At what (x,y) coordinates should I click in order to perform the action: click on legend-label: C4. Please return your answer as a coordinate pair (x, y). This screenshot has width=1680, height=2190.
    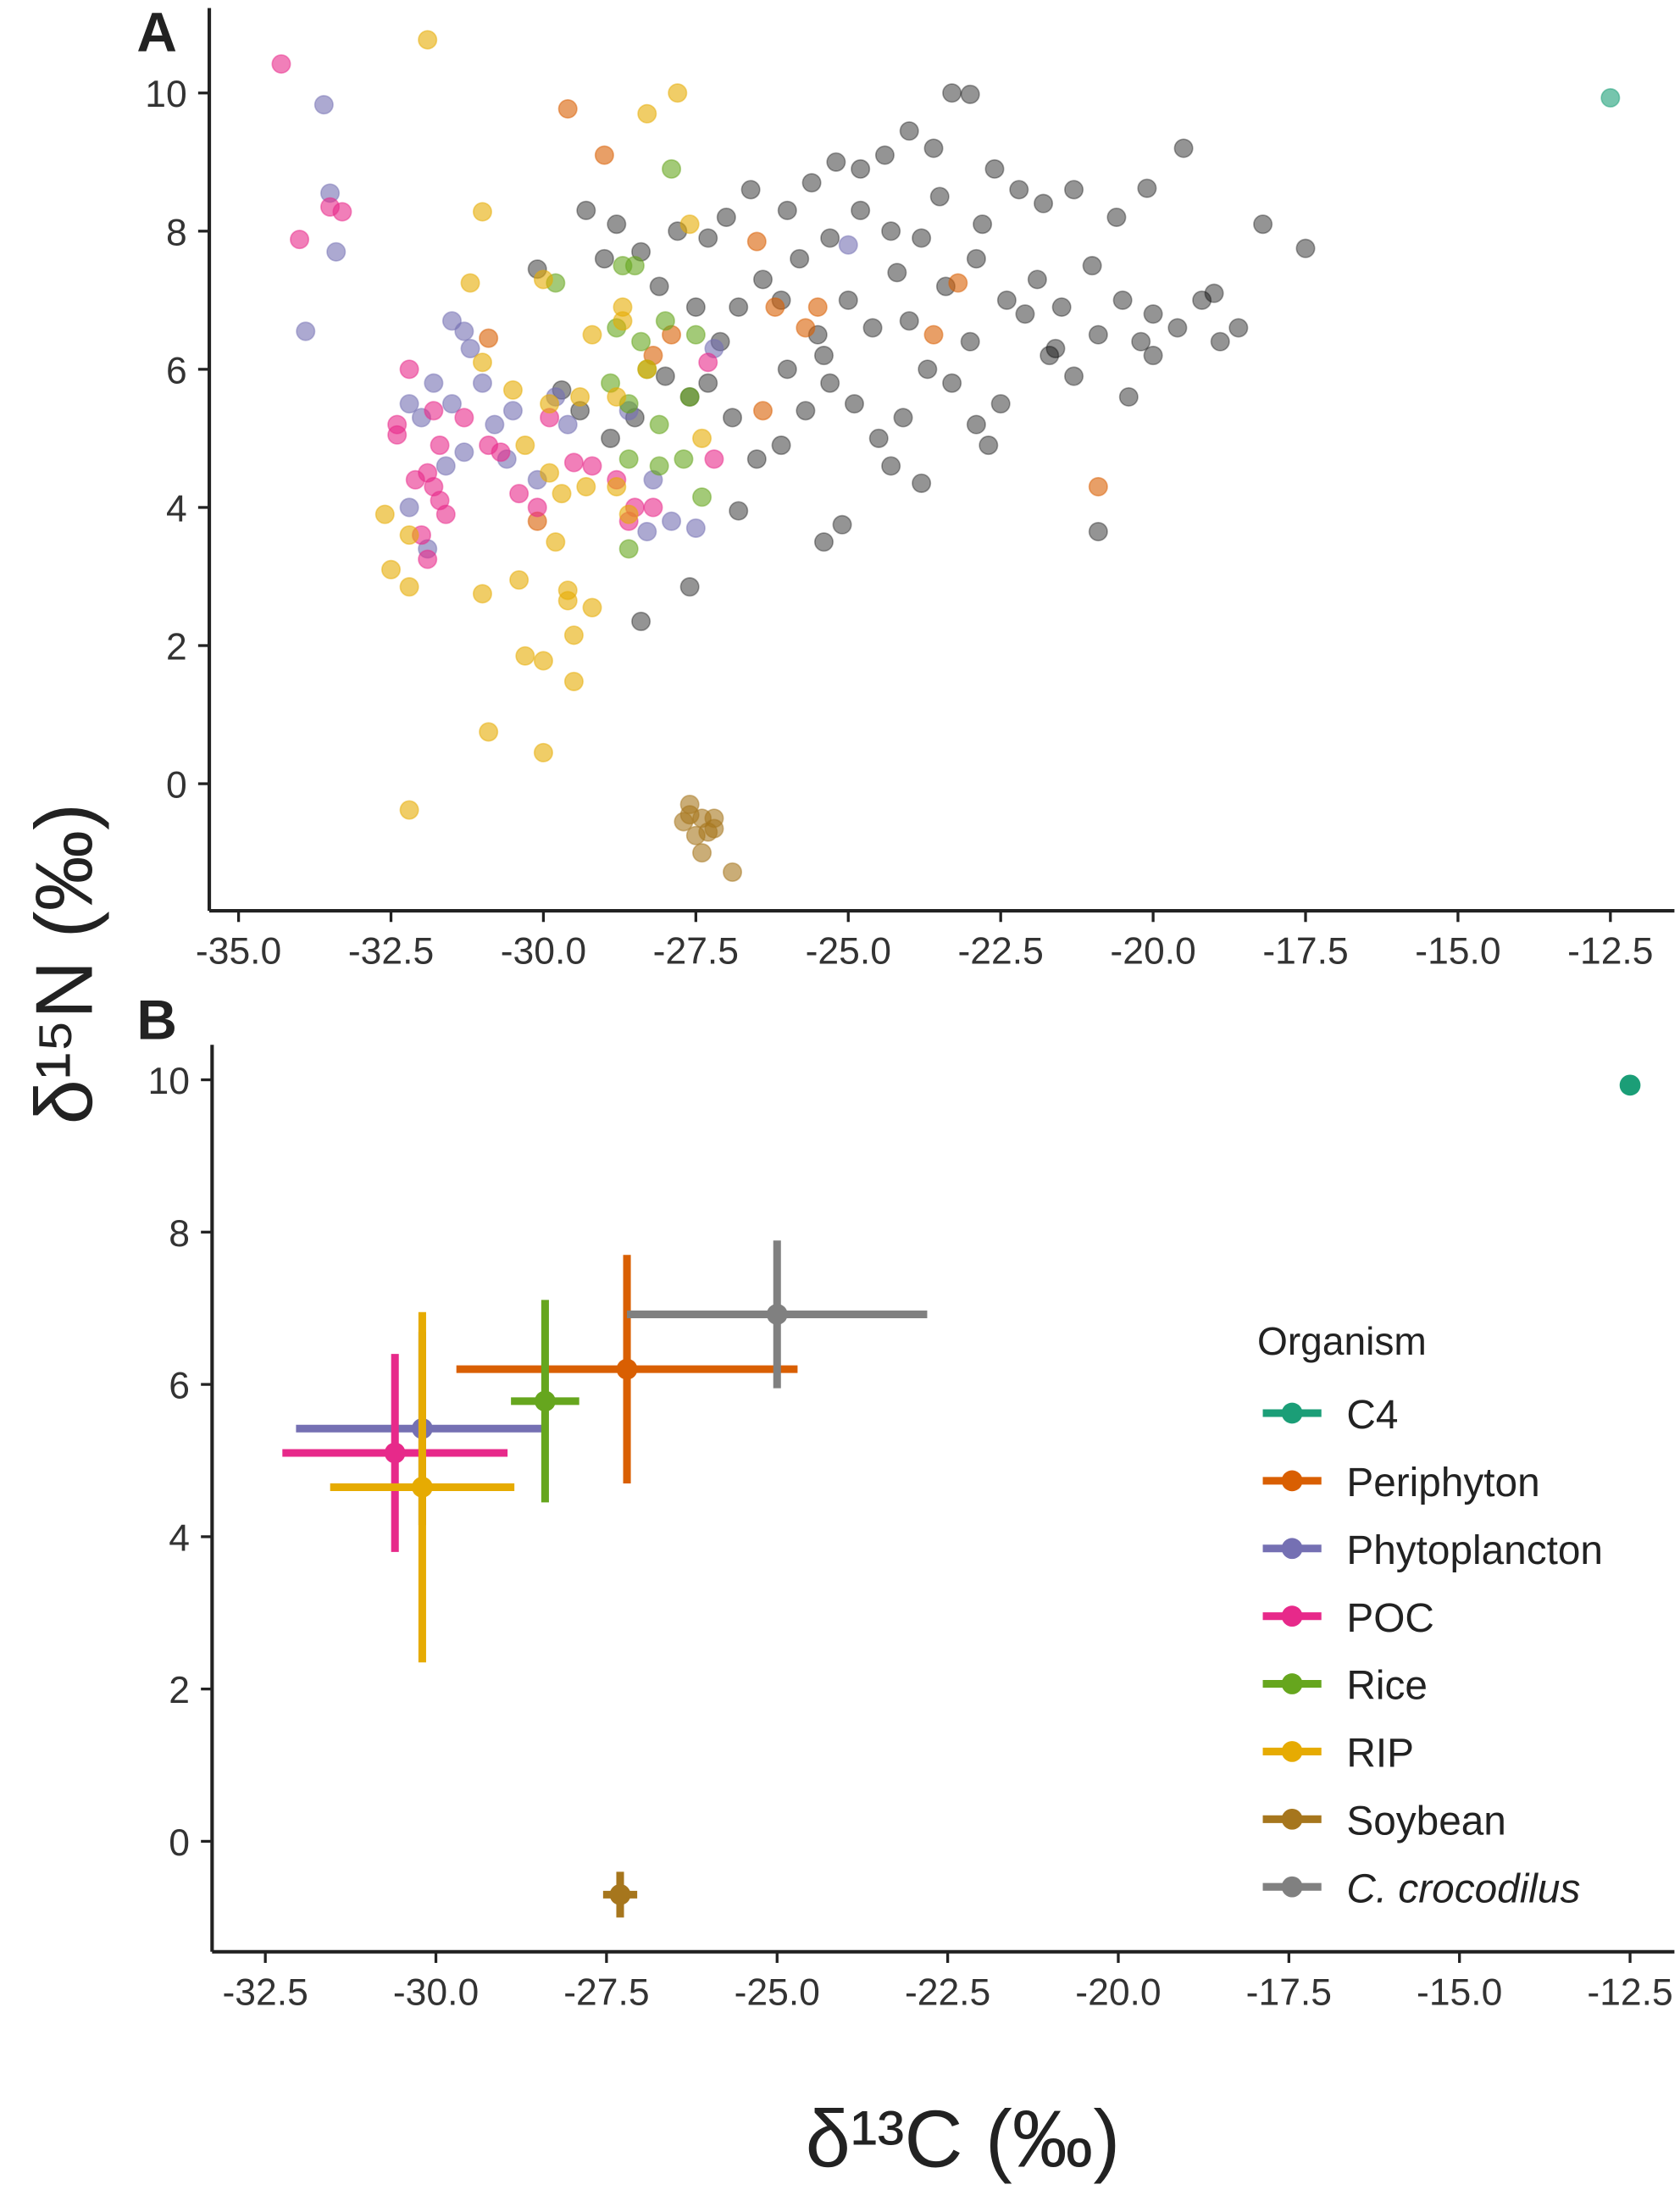
    Looking at the image, I should click on (1372, 1415).